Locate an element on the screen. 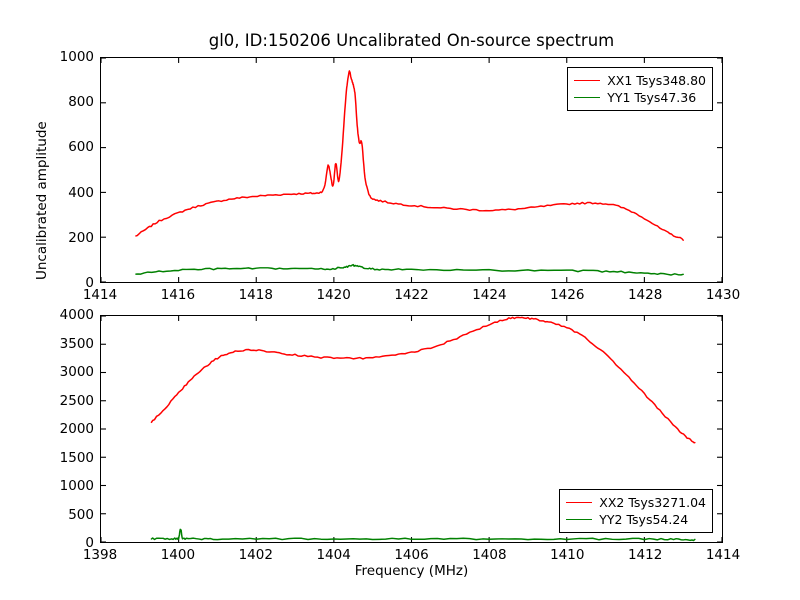 This screenshot has width=800, height=600. y-tick-label: 200 is located at coordinates (81, 237).